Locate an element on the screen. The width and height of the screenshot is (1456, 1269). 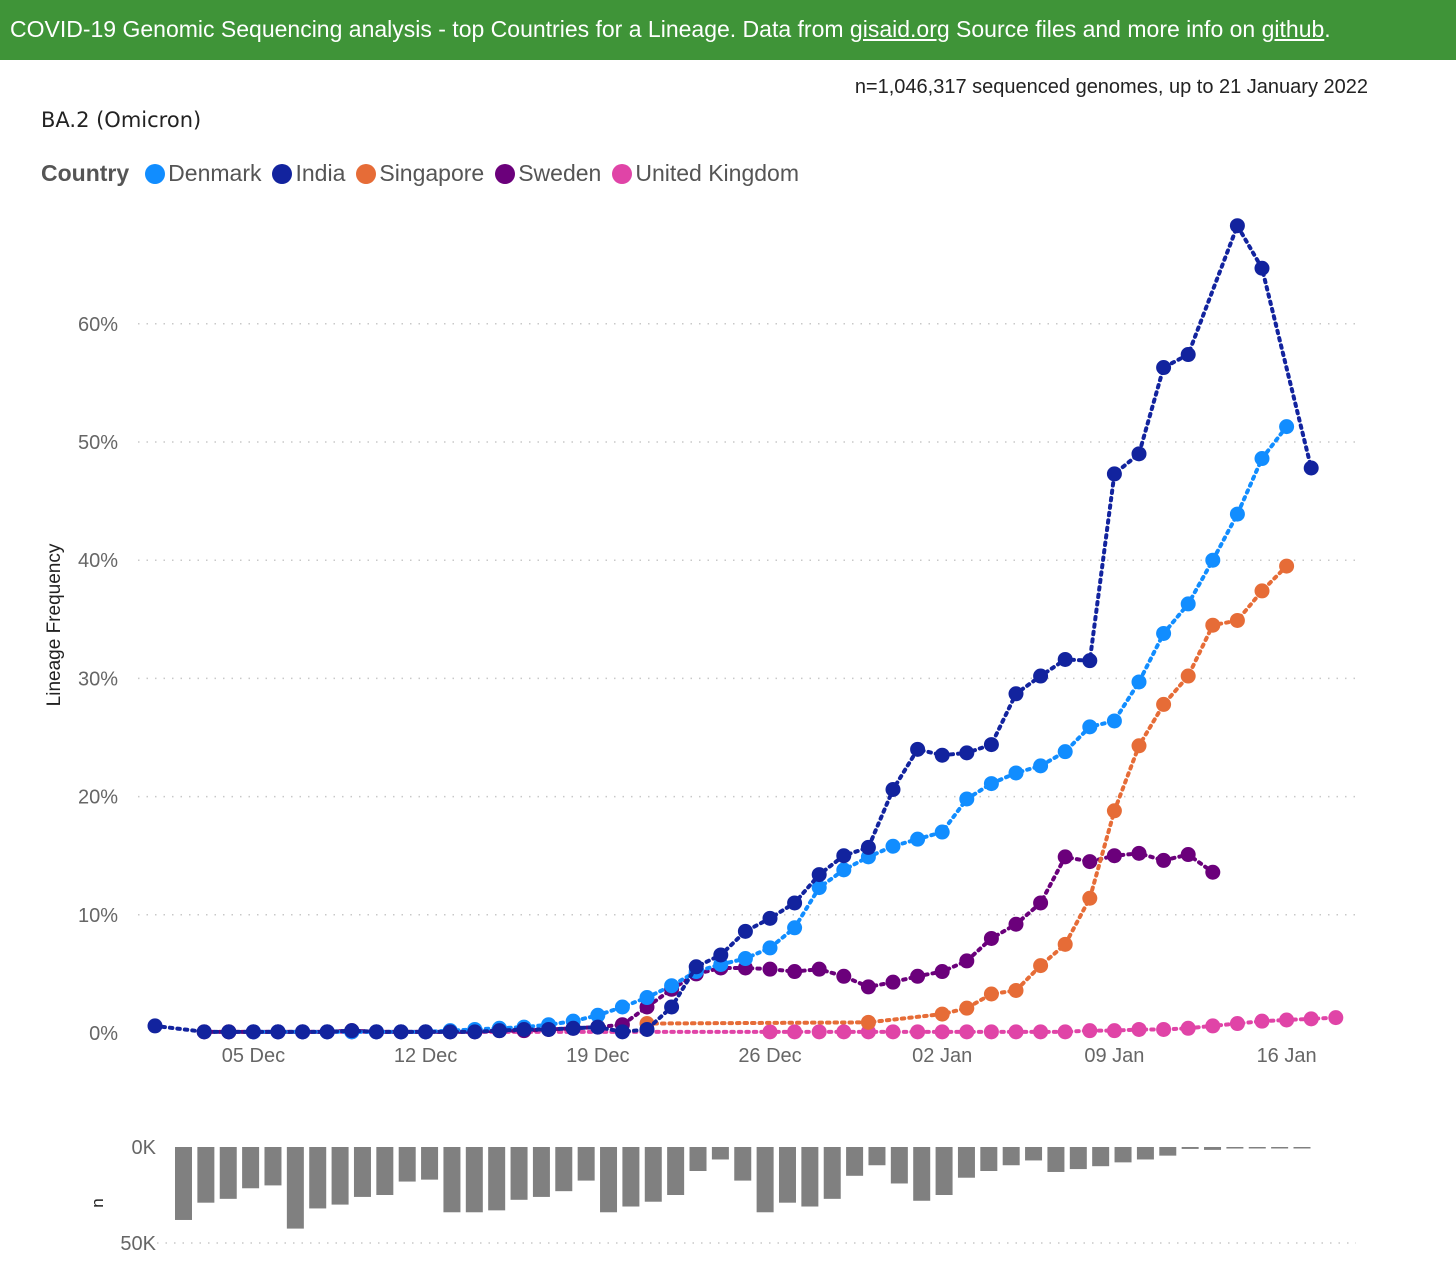
github-link: github is located at coordinates (1293, 29).